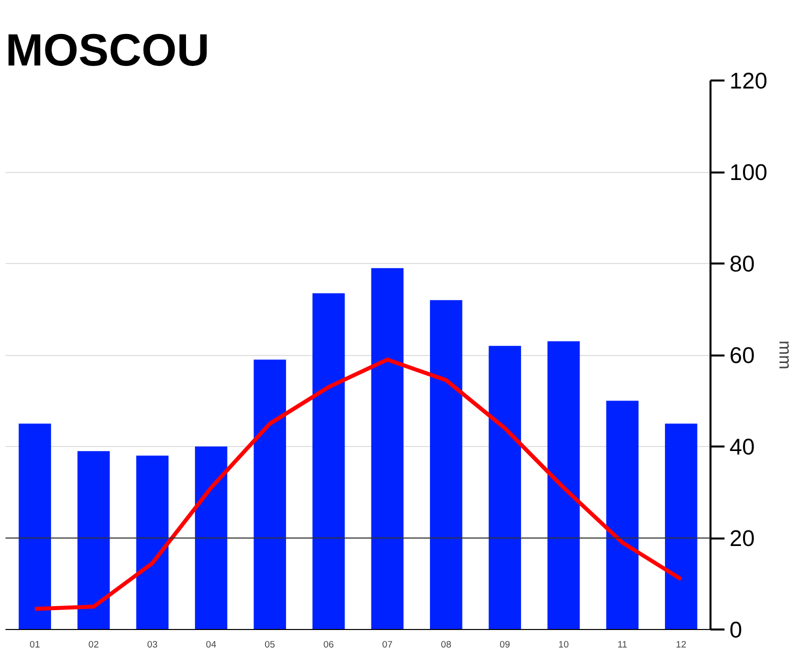 The width and height of the screenshot is (808, 657). I want to click on x-tick-label: 03, so click(152, 645).